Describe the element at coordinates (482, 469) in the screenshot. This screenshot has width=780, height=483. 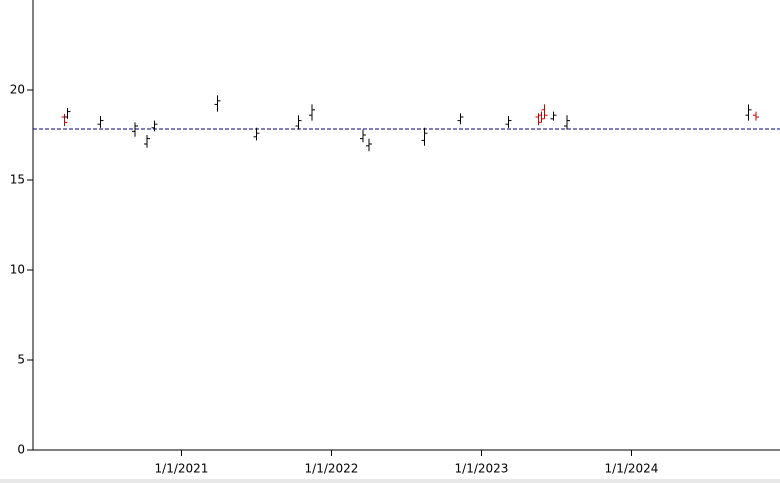
I see `x-tick-label: 1/1/2023` at that location.